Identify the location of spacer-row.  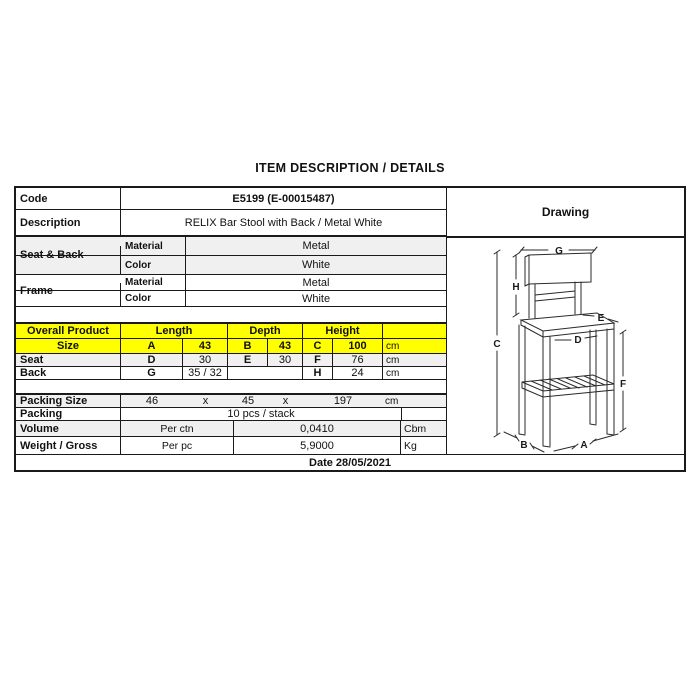
(231, 315).